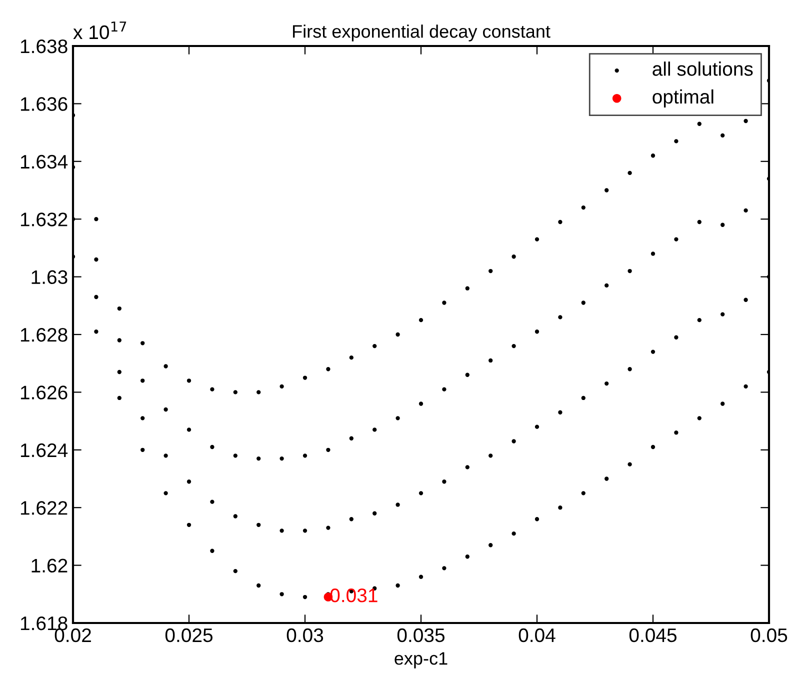 The image size is (793, 679). I want to click on y-tick-label: 1.624, so click(44, 450).